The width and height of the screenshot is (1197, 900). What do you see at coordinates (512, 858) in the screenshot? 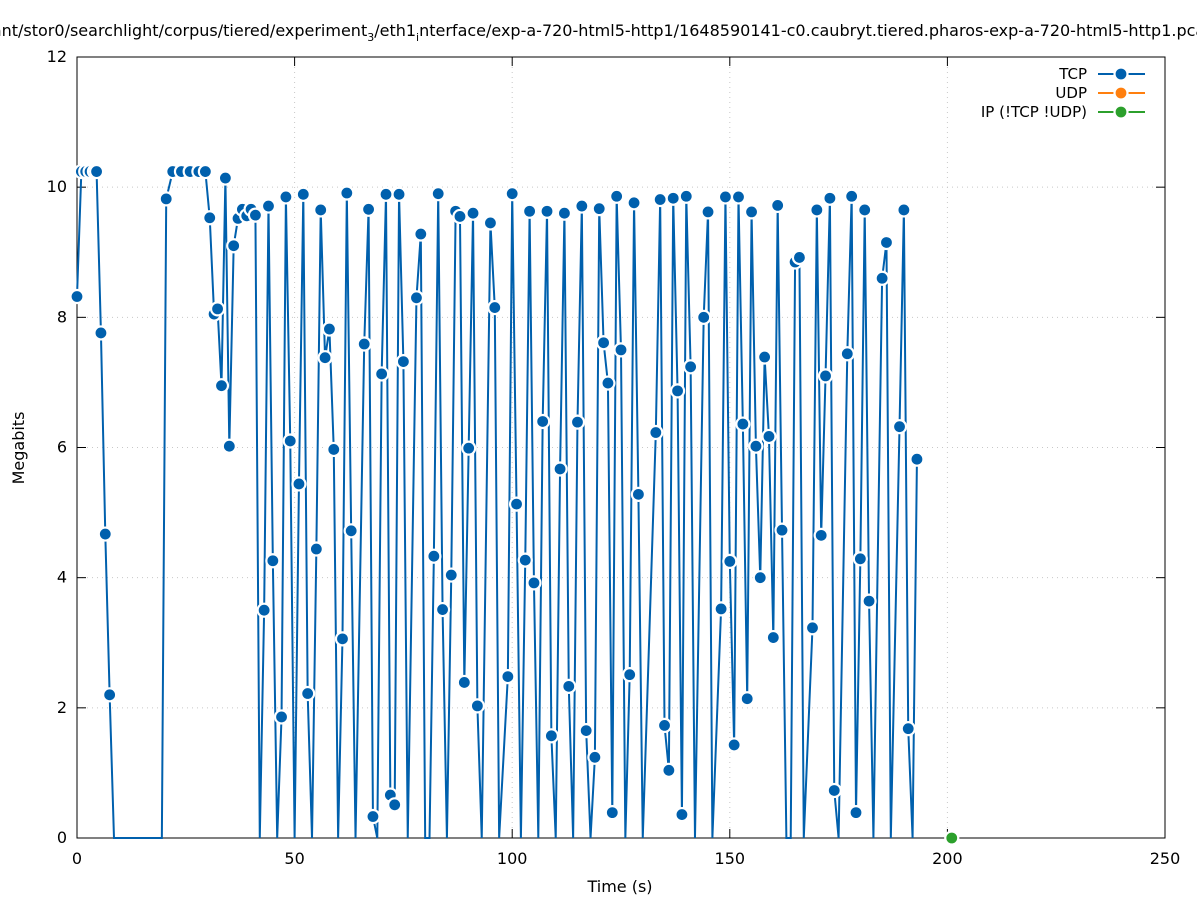
I see `x-tick-label: 100` at bounding box center [512, 858].